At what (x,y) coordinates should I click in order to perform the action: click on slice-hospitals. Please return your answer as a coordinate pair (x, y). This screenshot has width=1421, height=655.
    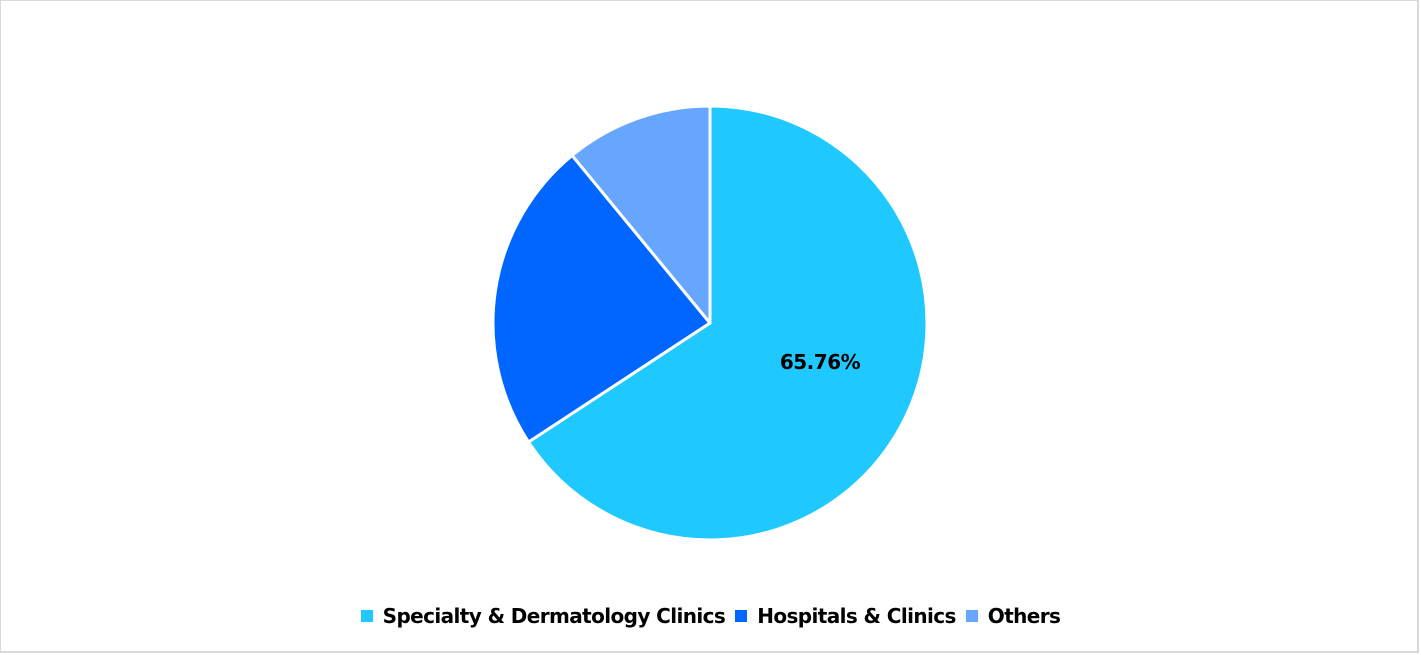
    Looking at the image, I should click on (601, 298).